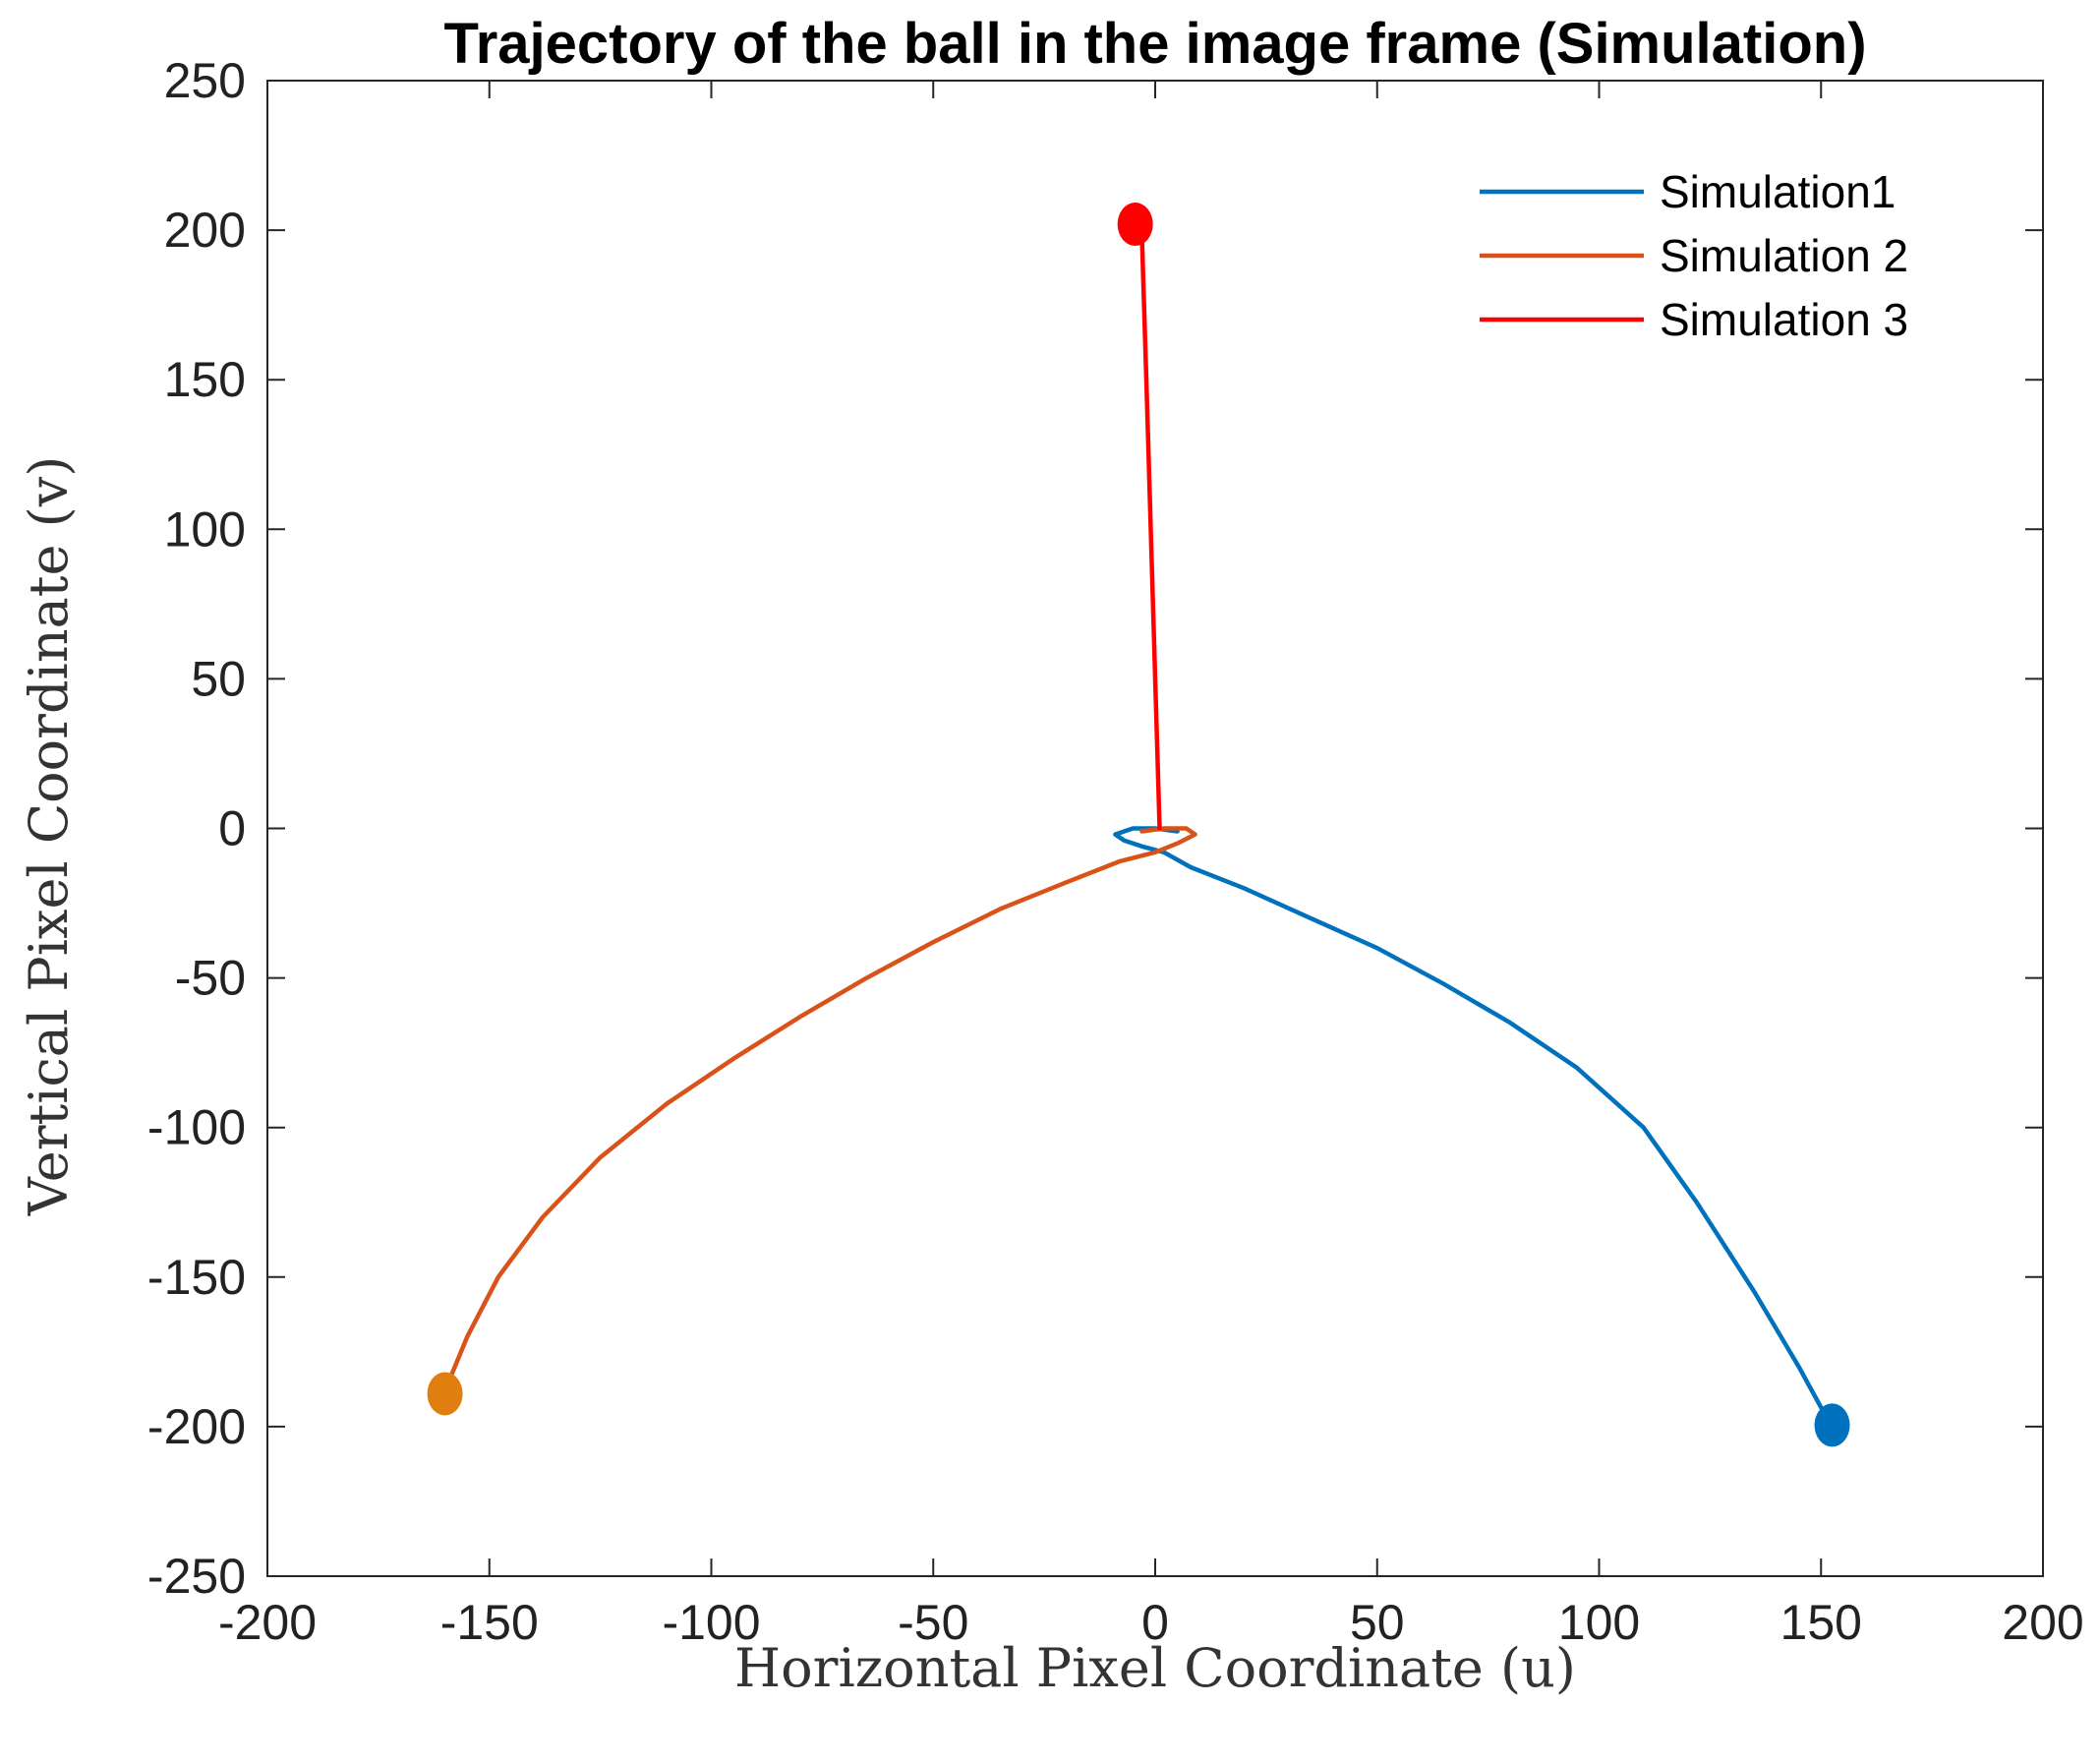 The image size is (2100, 1763). What do you see at coordinates (489, 1622) in the screenshot?
I see `x-tick-label: -150` at bounding box center [489, 1622].